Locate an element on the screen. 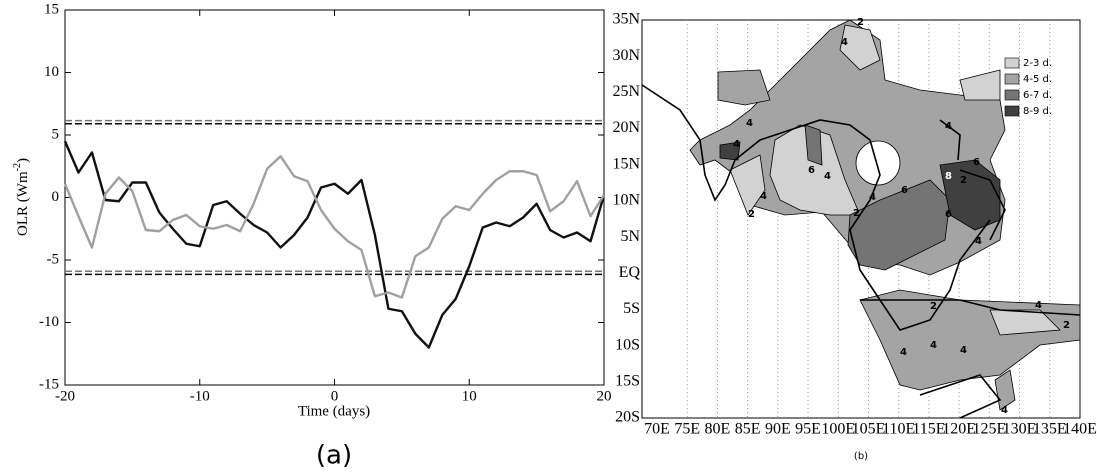 Image resolution: width=1097 pixels, height=474 pixels. y-label-text: OLR (Wm is located at coordinates (23, 203).